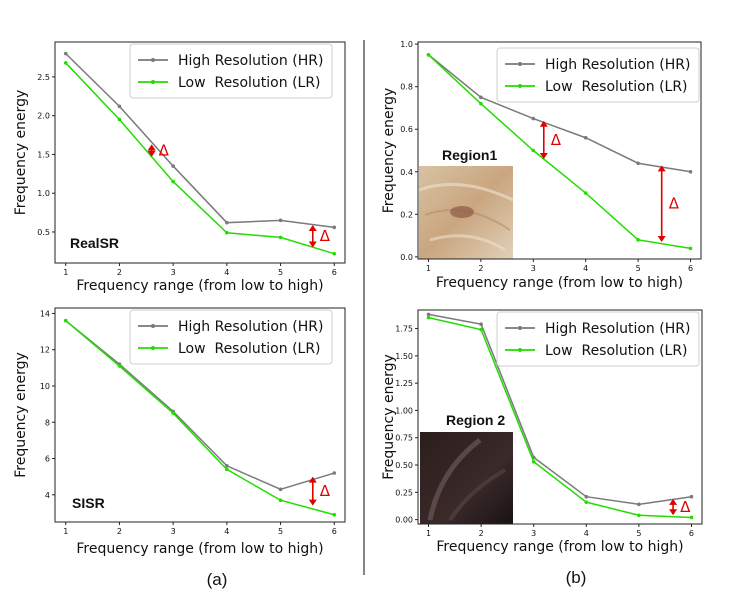 The height and width of the screenshot is (601, 732). I want to click on y-tick-label: 0.2, so click(406, 214).